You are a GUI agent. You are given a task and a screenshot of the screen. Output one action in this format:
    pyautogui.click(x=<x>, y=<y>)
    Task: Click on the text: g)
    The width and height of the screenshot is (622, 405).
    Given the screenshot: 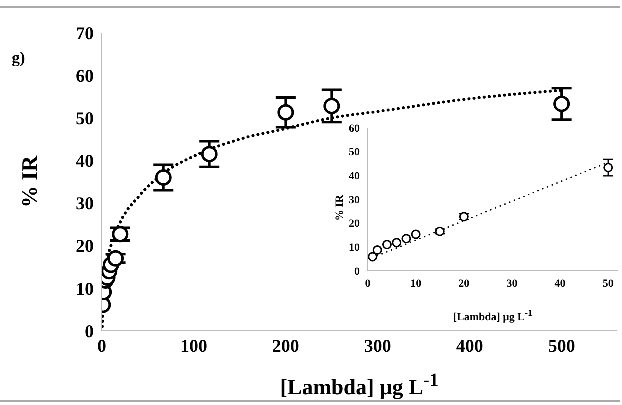 What is the action you would take?
    pyautogui.click(x=19, y=59)
    